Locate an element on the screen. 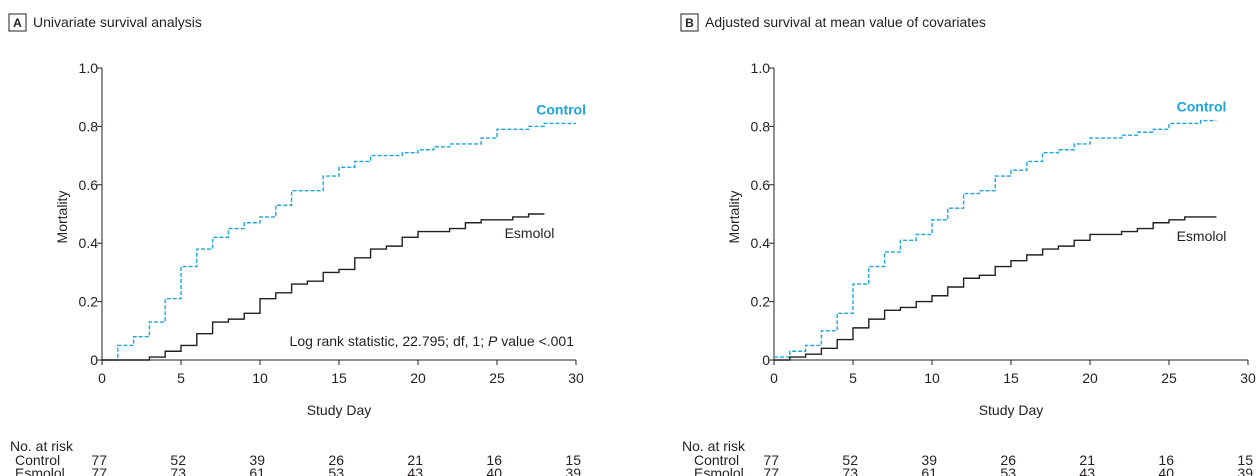 This screenshot has height=476, width=1257. panel-letter: B is located at coordinates (689, 23).